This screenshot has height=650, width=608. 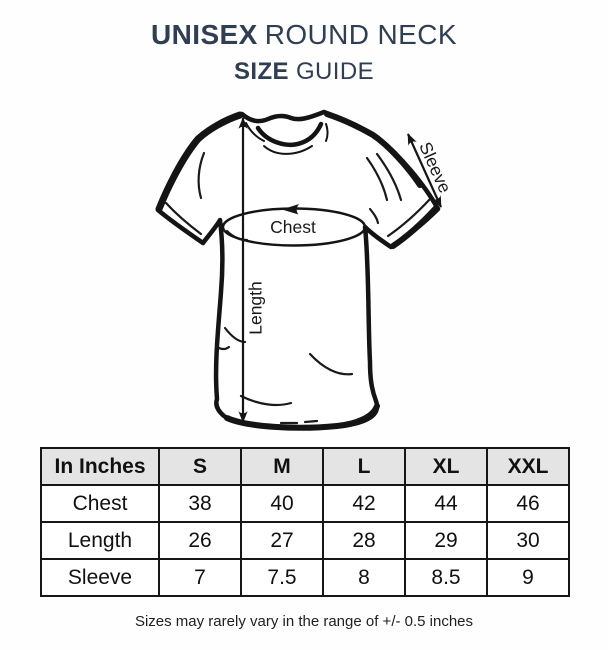 What do you see at coordinates (204, 34) in the screenshot?
I see `title-line1-bold: UNISEX` at bounding box center [204, 34].